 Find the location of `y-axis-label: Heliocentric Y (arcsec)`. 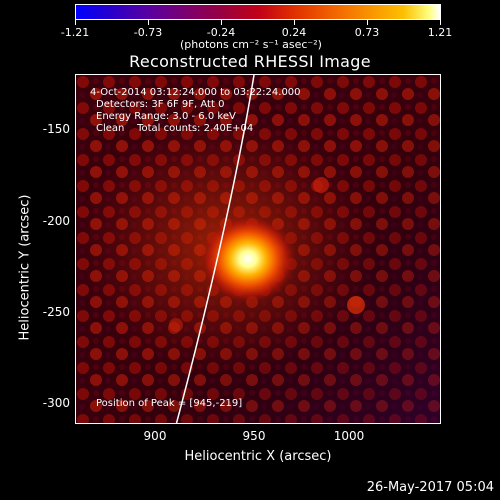

y-axis-label: Heliocentric Y (arcsec) is located at coordinates (25, 267).